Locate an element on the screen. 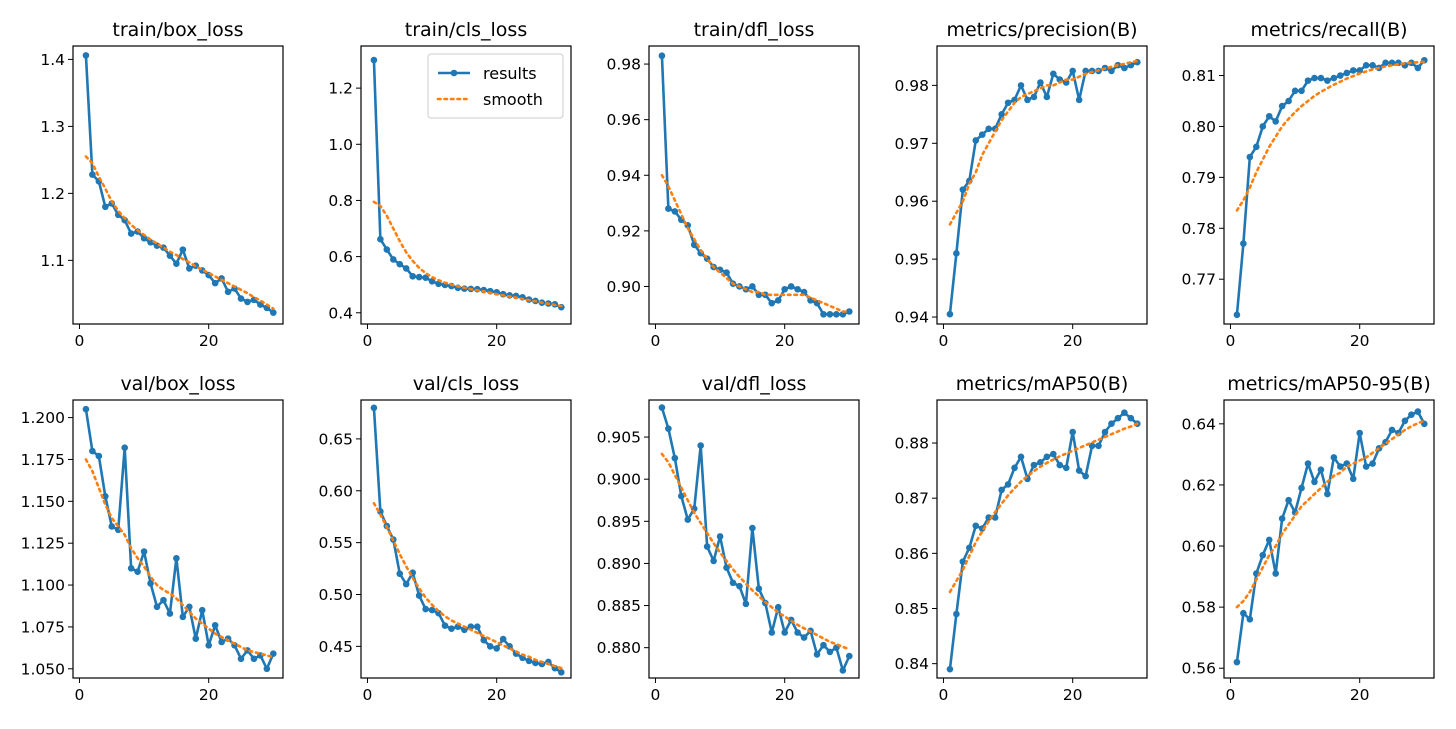 This screenshot has height=729, width=1456. y-tick-label: 0.50 is located at coordinates (335, 595).